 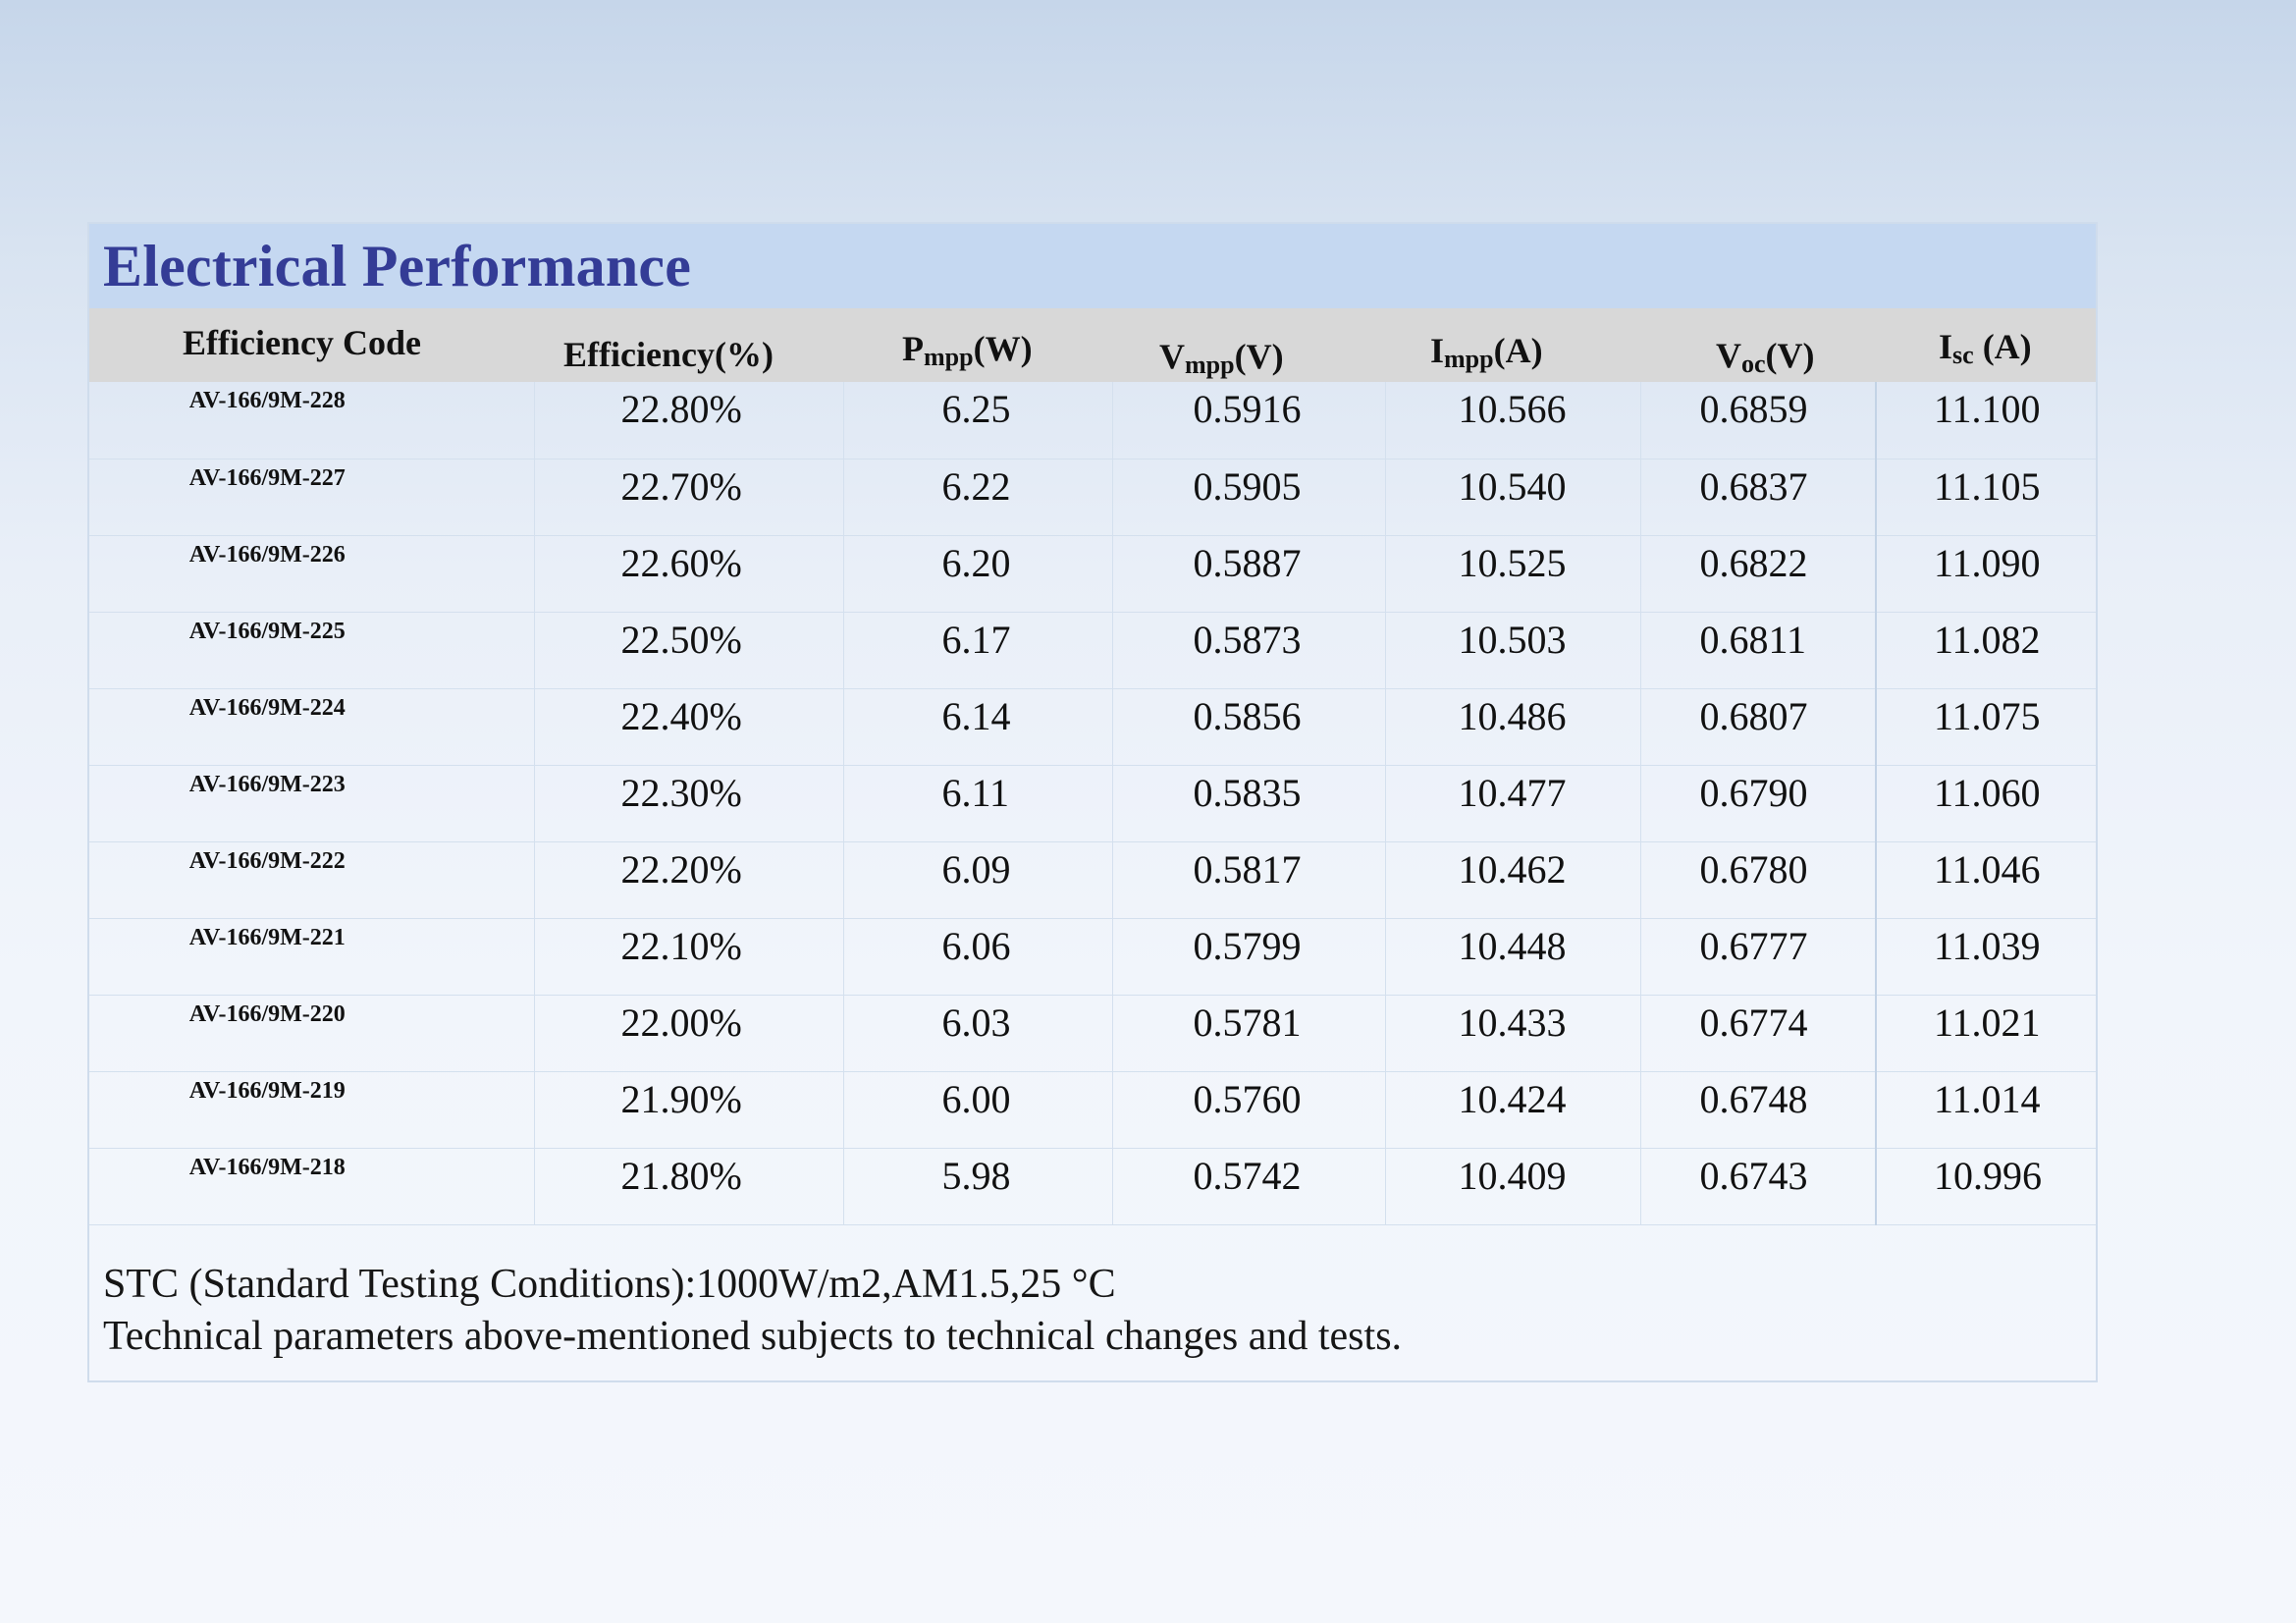 I want to click on isc-cell: 11.075, so click(x=1986, y=727).